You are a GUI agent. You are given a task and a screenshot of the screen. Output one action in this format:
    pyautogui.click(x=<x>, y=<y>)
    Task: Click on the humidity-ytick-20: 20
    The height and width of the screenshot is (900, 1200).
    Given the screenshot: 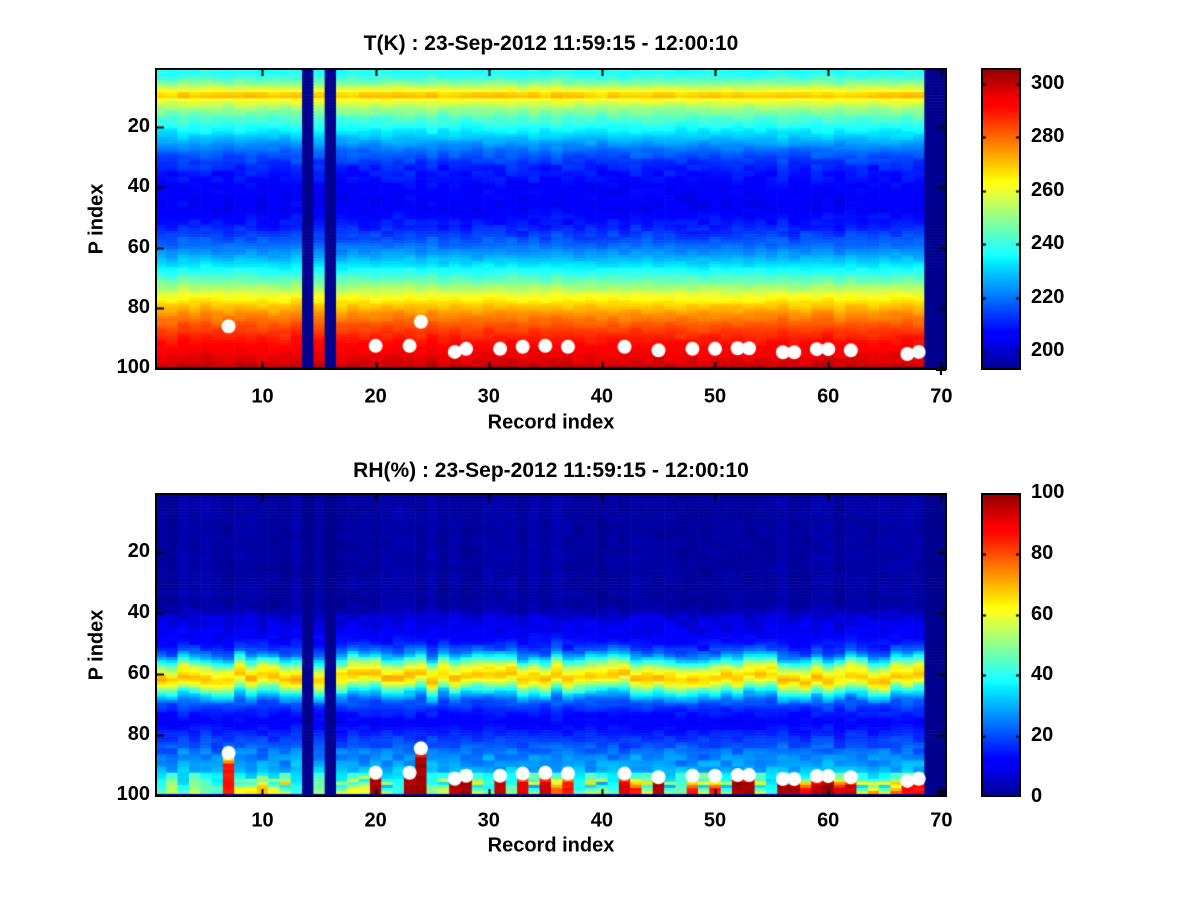 What is the action you would take?
    pyautogui.click(x=138, y=551)
    